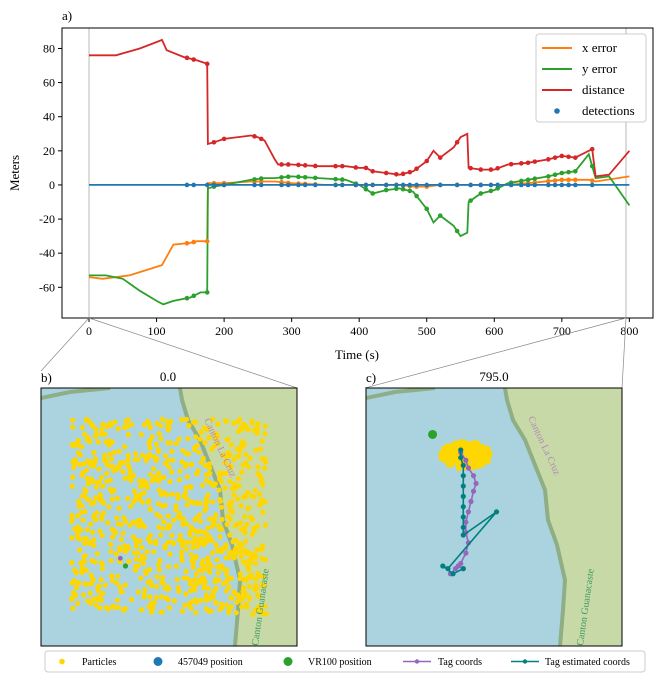  What do you see at coordinates (169, 517) in the screenshot?
I see `panel-b-frame` at bounding box center [169, 517].